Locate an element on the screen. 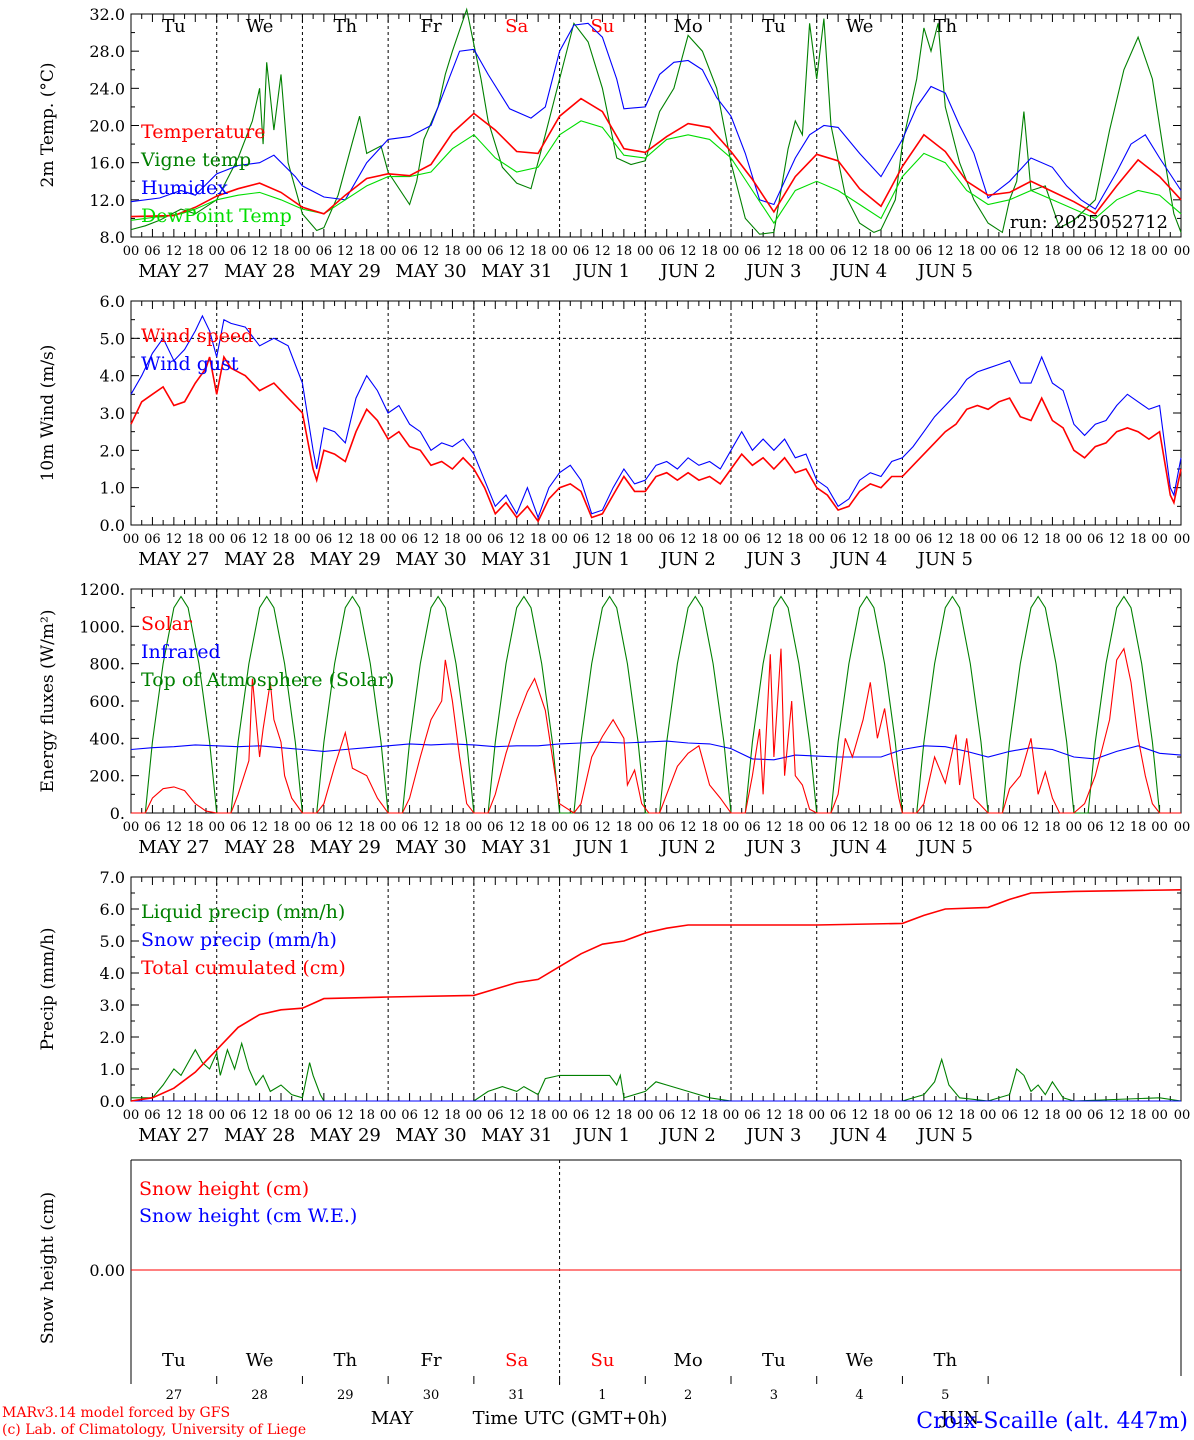  y-tick-label: 3.0 is located at coordinates (112, 1005).